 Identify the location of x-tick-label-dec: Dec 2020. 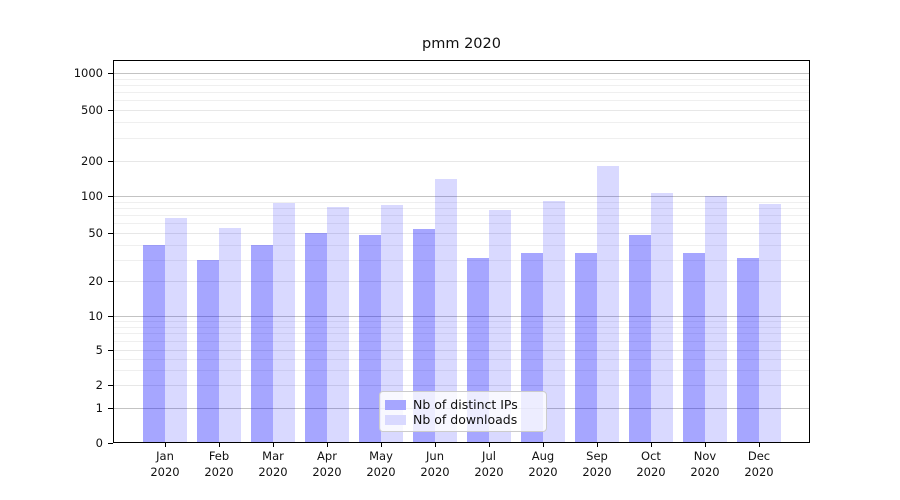
(759, 464).